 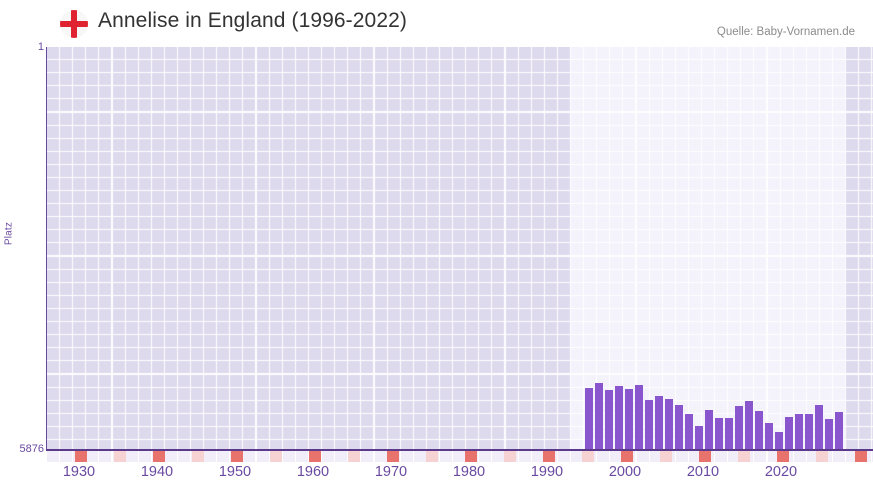 I want to click on bar-2009, so click(x=719, y=434).